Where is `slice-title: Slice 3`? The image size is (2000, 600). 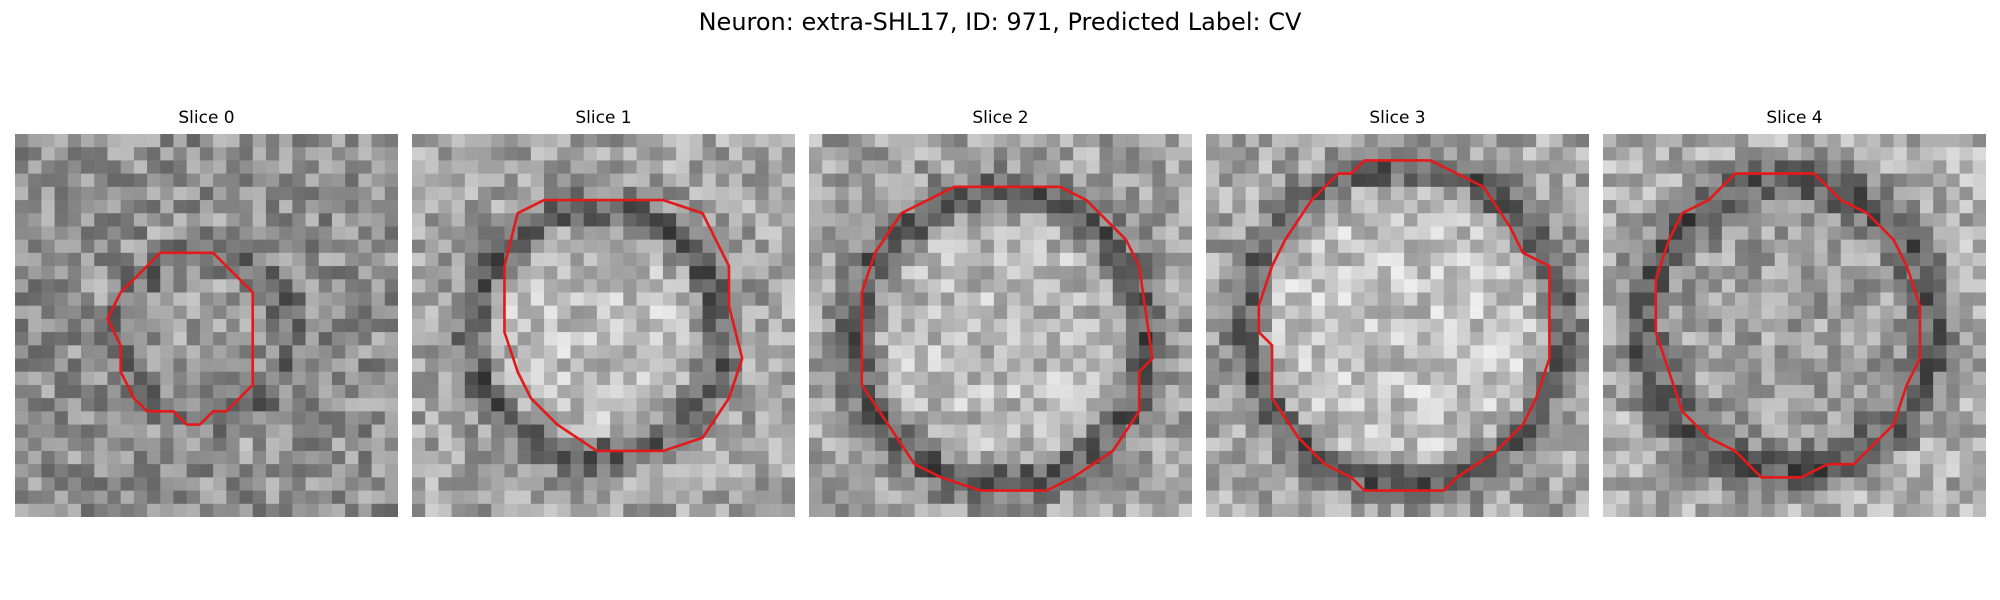 slice-title: Slice 3 is located at coordinates (1397, 118).